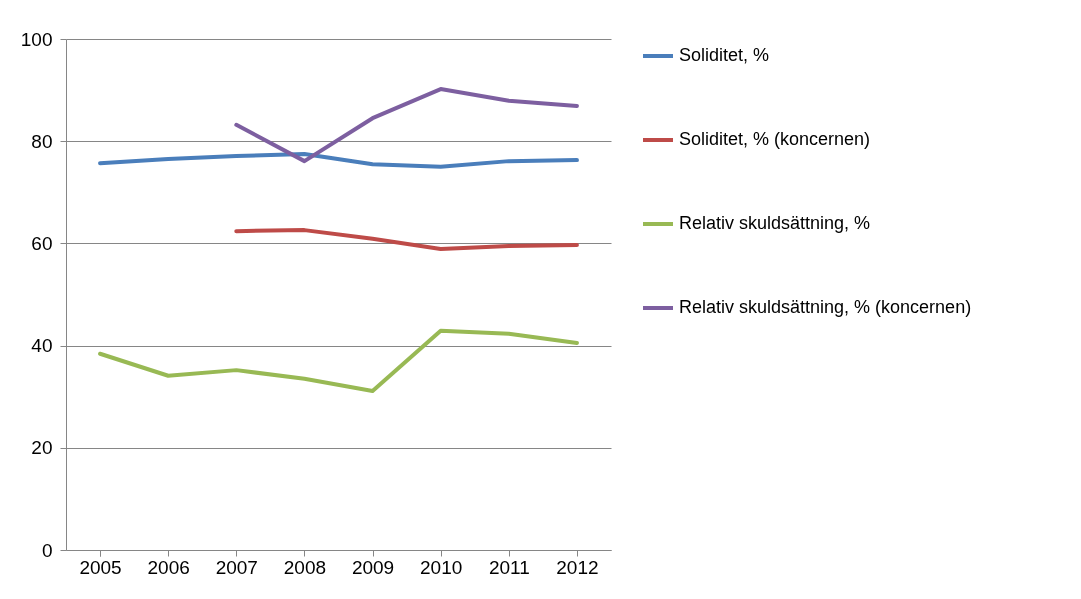 The image size is (1081, 599). I want to click on x-tick-label: 2009, so click(373, 567).